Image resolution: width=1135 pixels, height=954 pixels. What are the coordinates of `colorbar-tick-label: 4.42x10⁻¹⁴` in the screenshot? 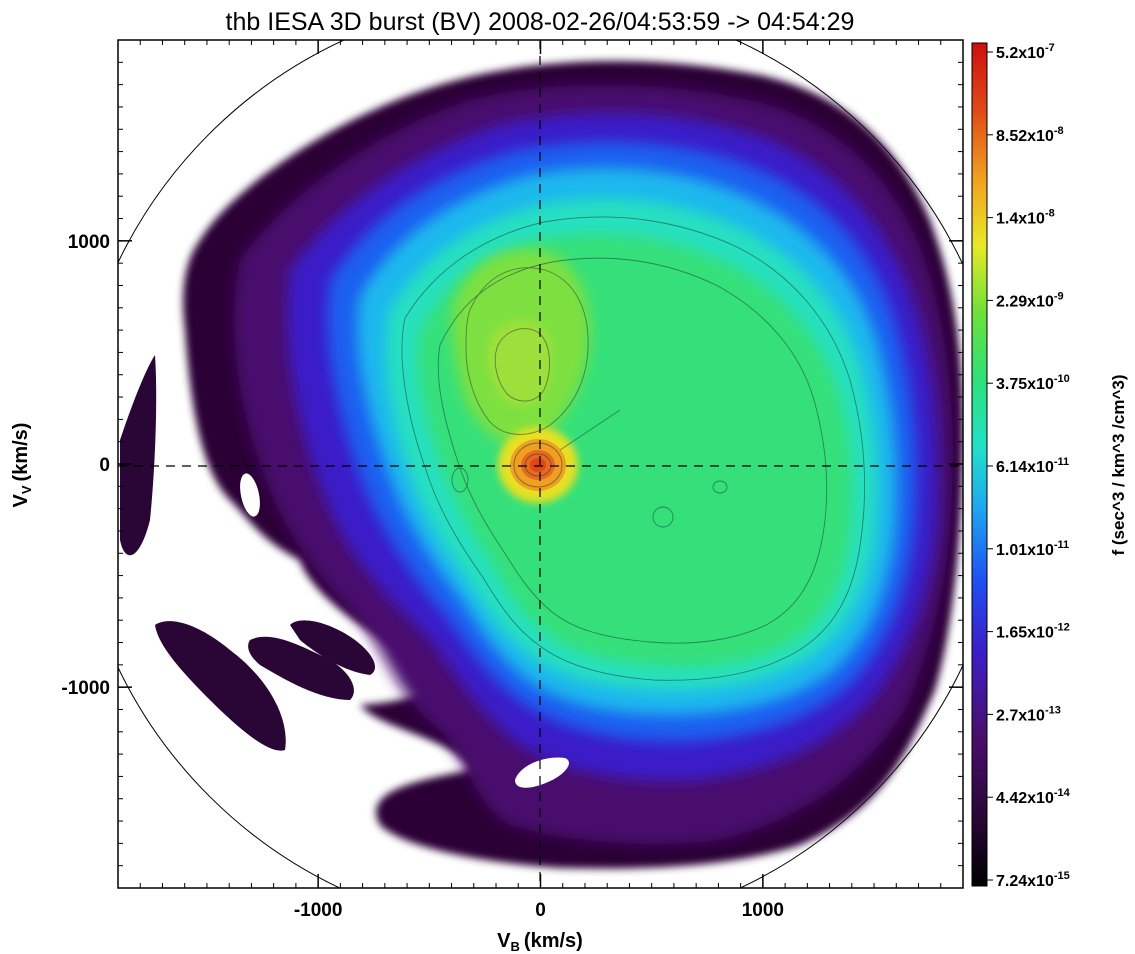 It's located at (1033, 797).